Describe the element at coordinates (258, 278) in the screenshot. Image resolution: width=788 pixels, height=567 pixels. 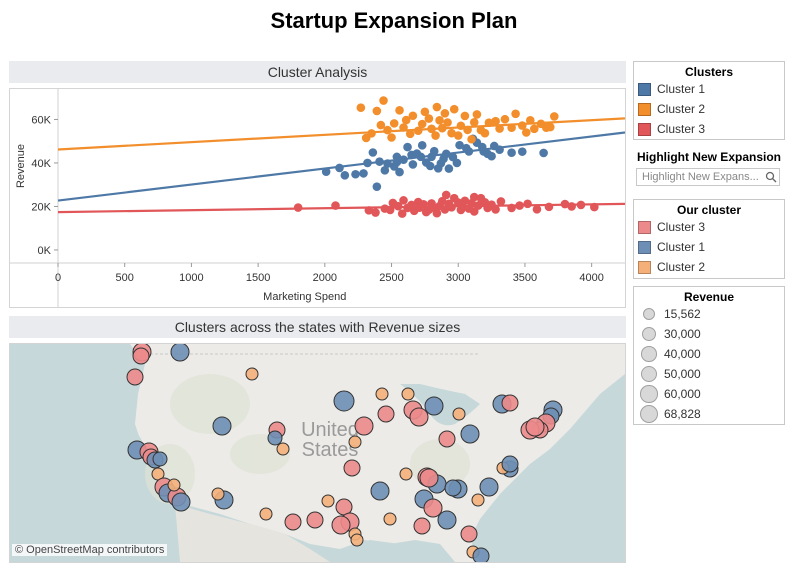
I see `x-tick-label: 1500` at that location.